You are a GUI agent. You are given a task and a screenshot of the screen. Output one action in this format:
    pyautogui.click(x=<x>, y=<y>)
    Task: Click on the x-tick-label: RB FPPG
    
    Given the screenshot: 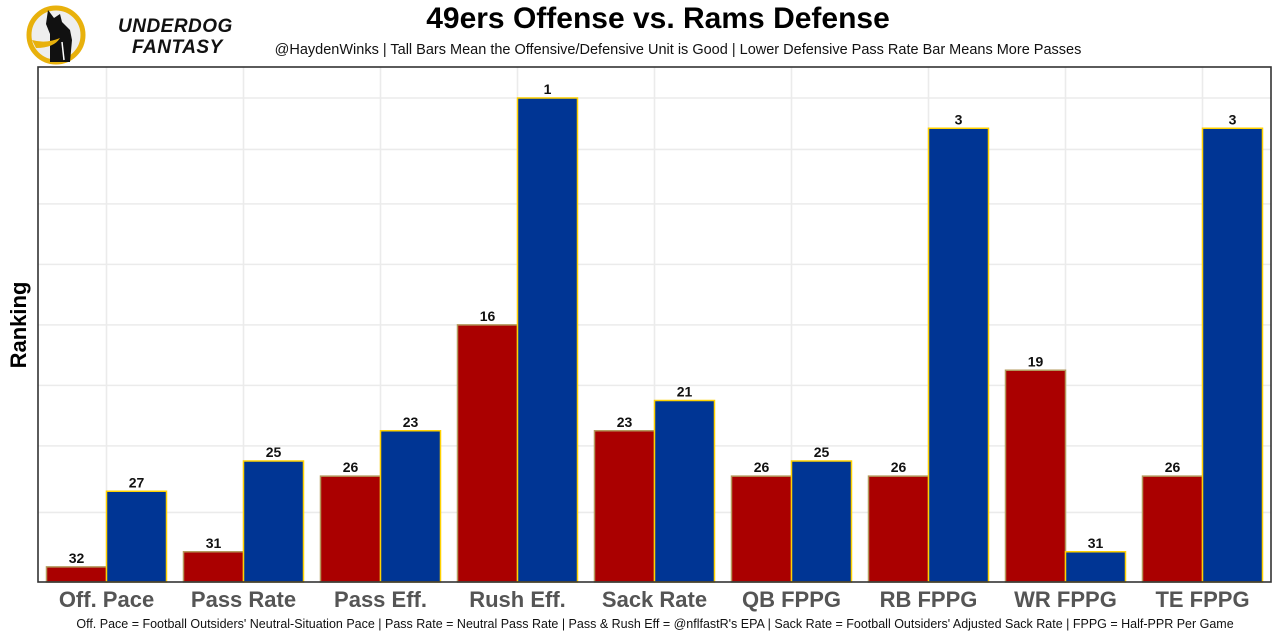 What is the action you would take?
    pyautogui.click(x=929, y=599)
    